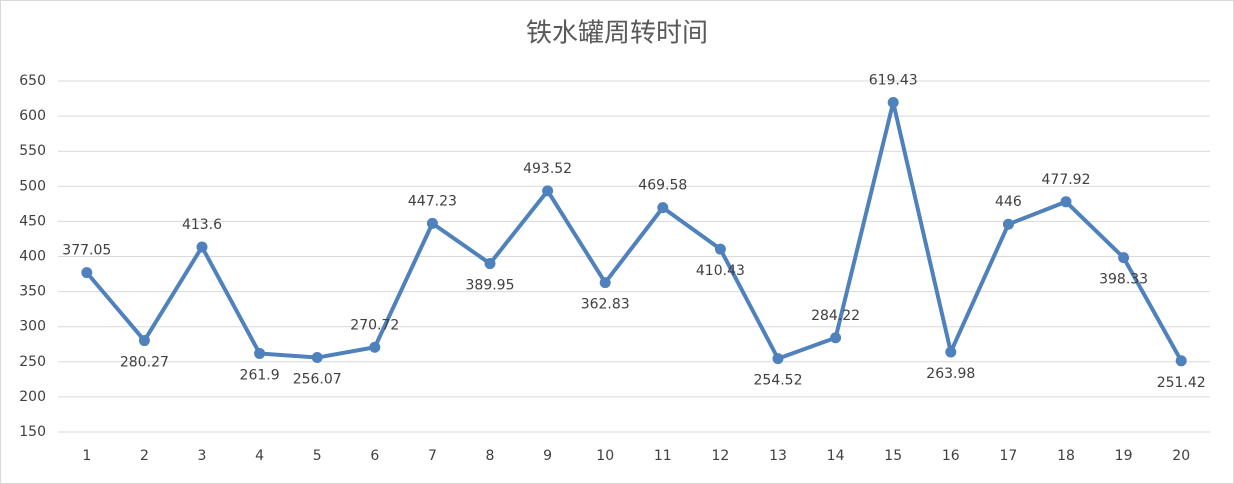  Describe the element at coordinates (1123, 280) in the screenshot. I see `data-label: 398.33` at that location.